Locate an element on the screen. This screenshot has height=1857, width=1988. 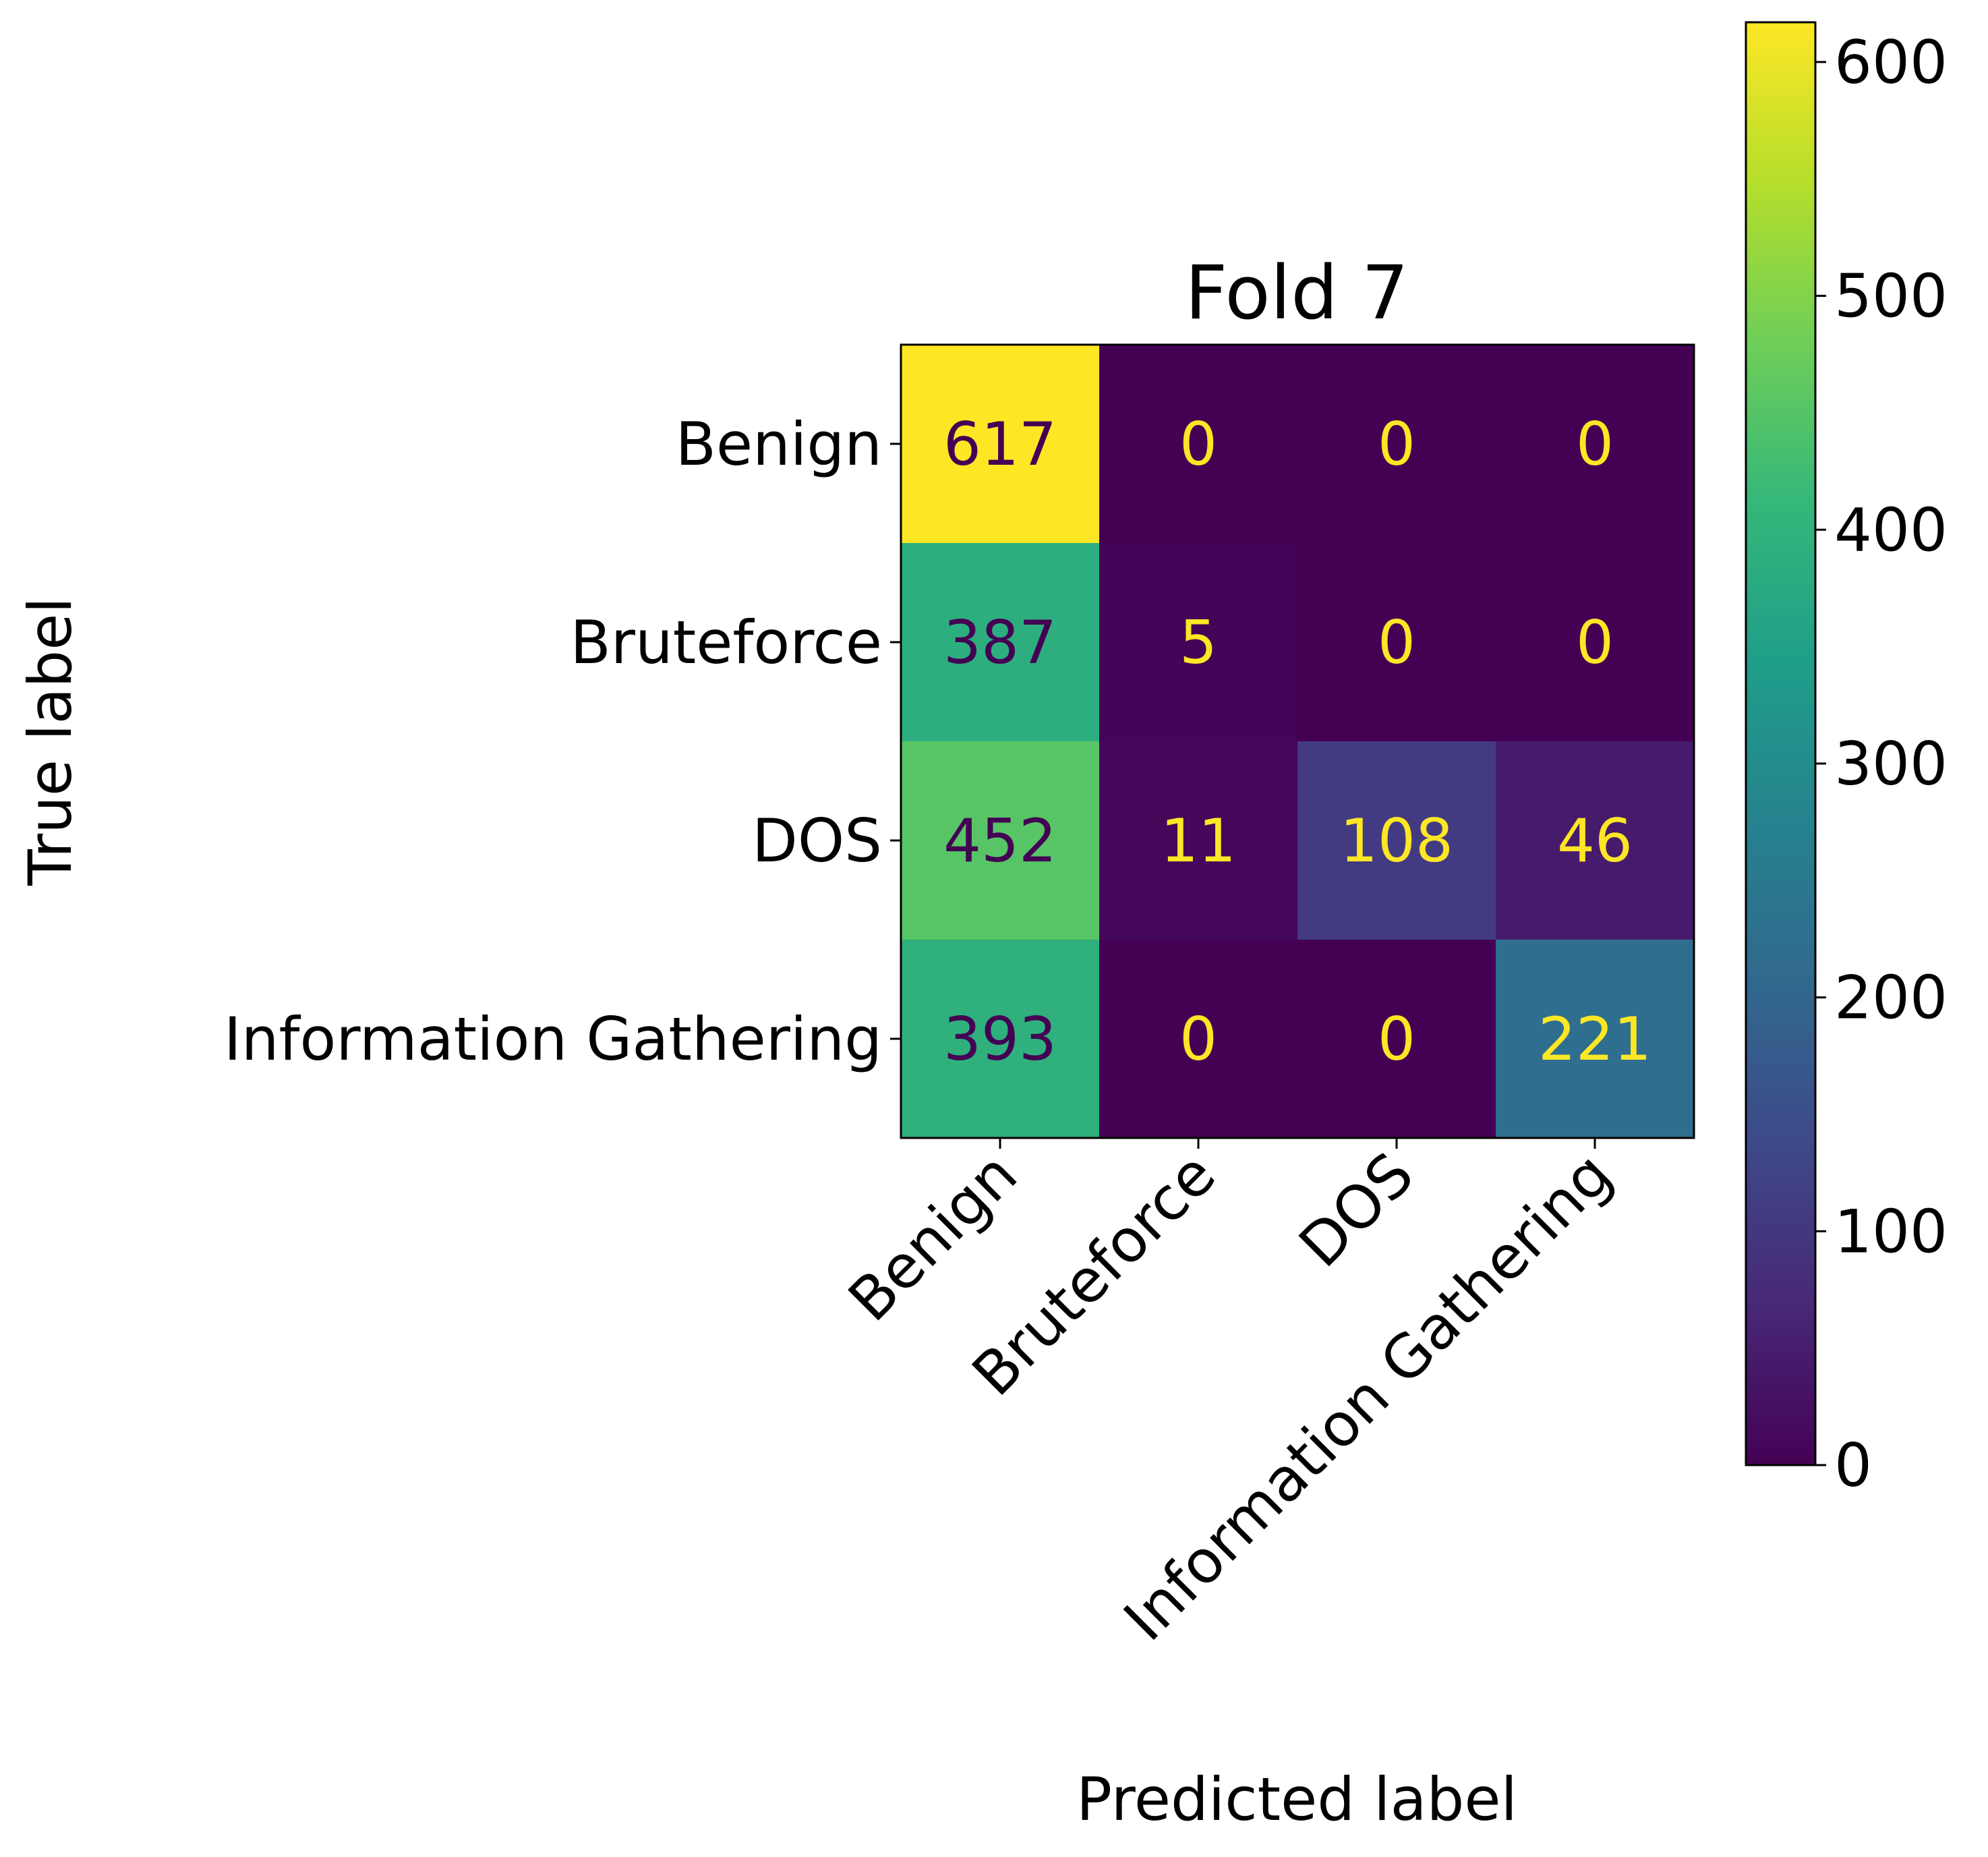
cell-value-label: 5 is located at coordinates (1198, 642).